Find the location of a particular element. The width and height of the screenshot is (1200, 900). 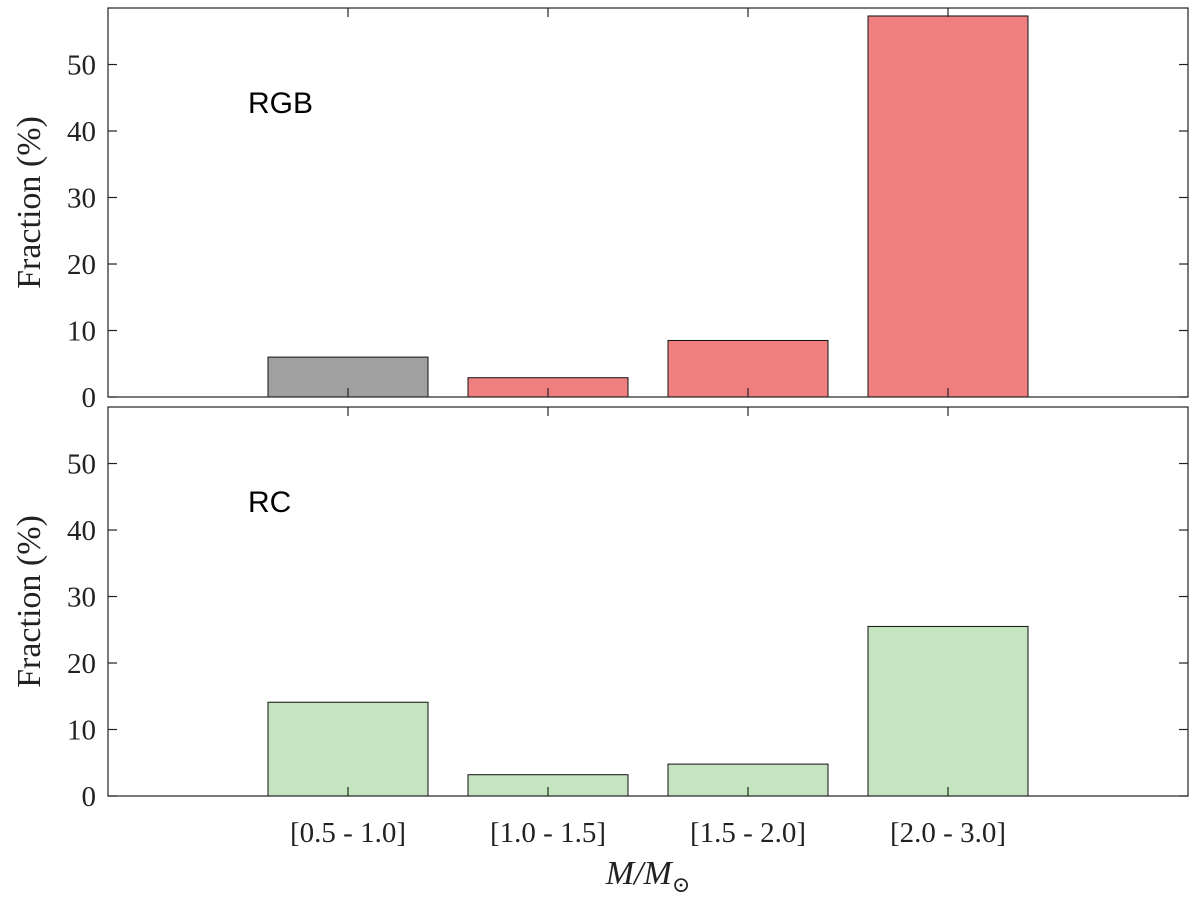

panel-label: RGB is located at coordinates (280, 103).